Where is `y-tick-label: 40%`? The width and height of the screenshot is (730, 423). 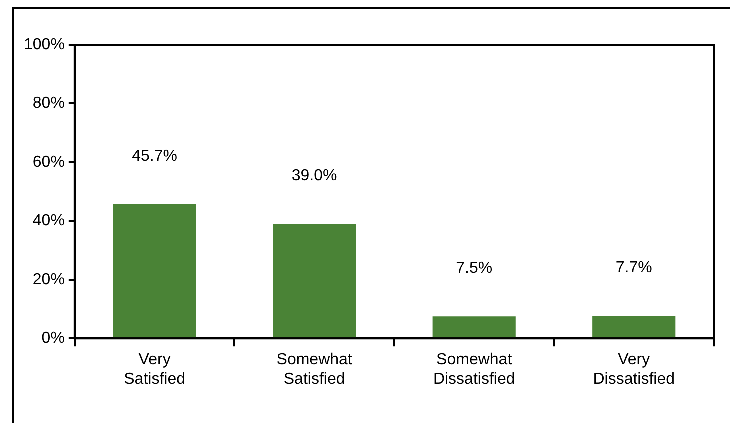
y-tick-label: 40% is located at coordinates (48, 221).